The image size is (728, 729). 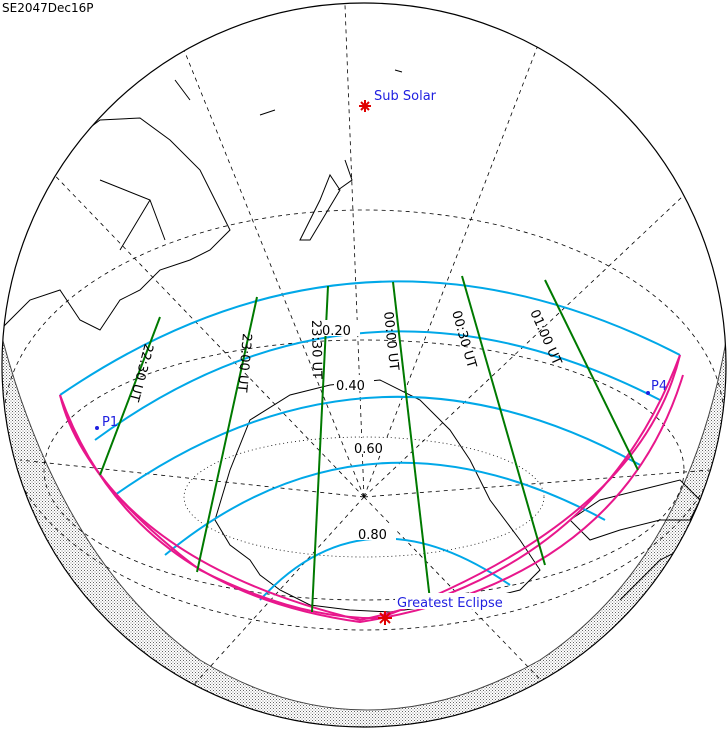 I want to click on new-zealand-outline, so click(x=326, y=200).